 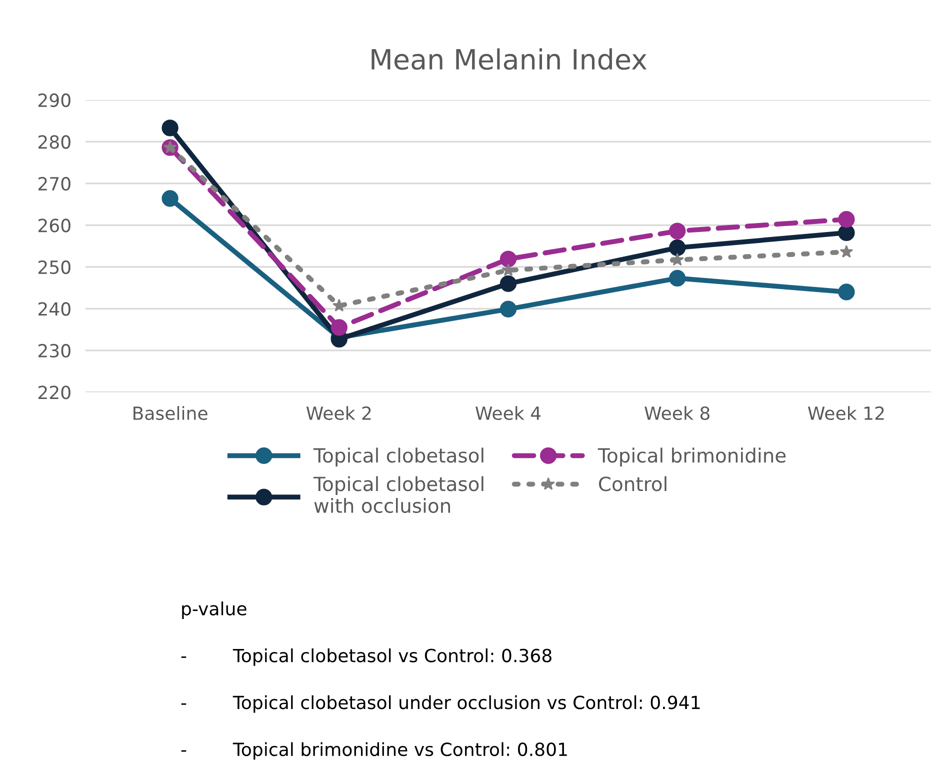 I want to click on text: - Topical brimonidine vs Control: 0.801, so click(x=374, y=751).